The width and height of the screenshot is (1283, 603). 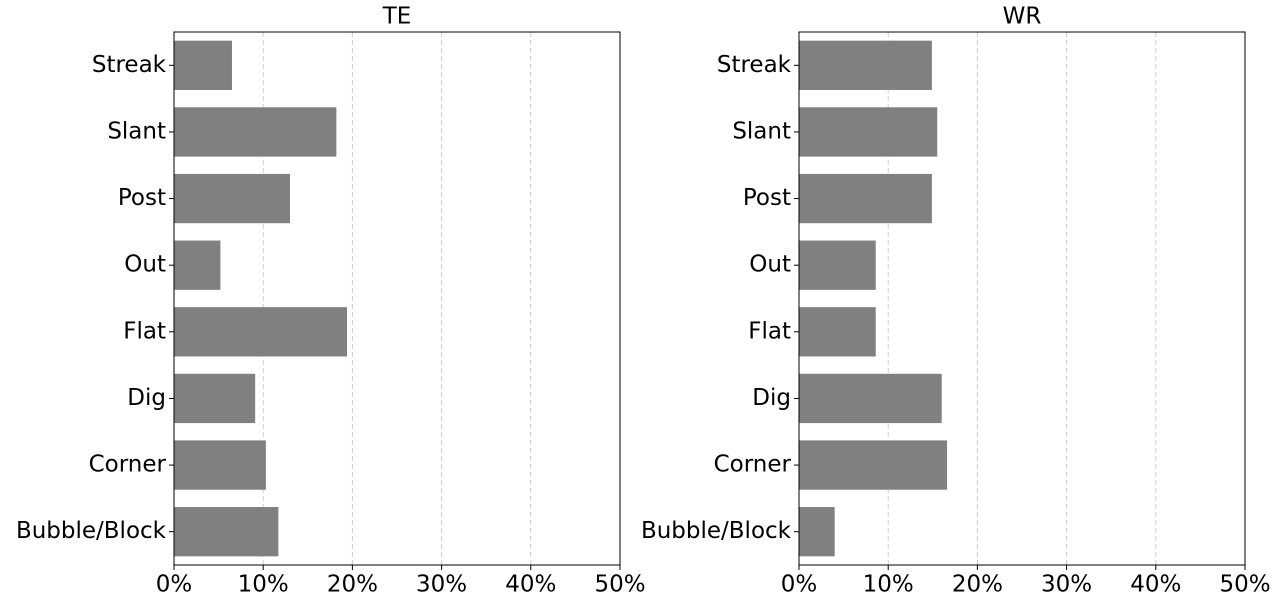 What do you see at coordinates (1022, 17) in the screenshot?
I see `chart-title: WR` at bounding box center [1022, 17].